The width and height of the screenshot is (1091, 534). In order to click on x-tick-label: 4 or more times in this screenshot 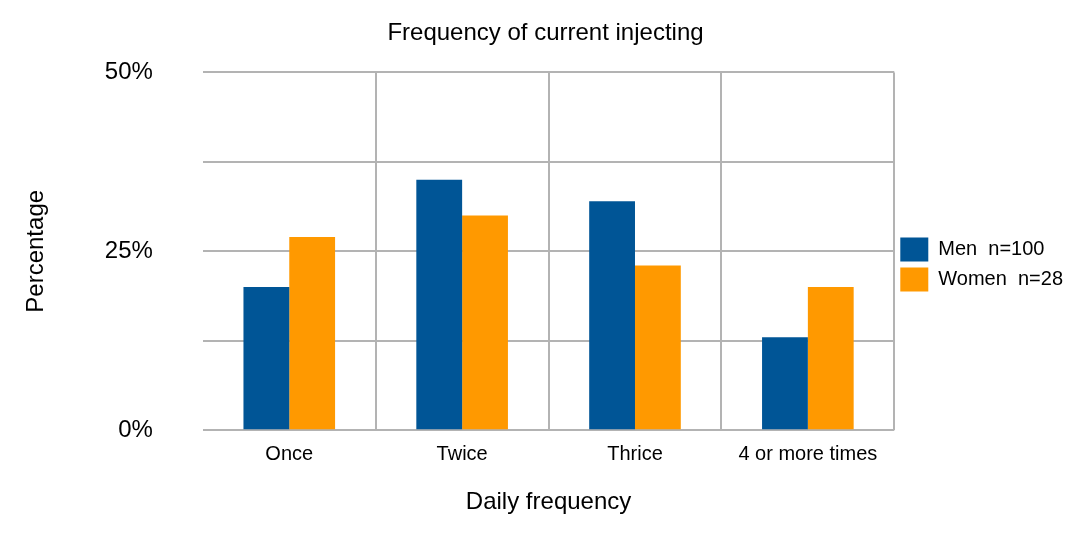, I will do `click(808, 452)`.